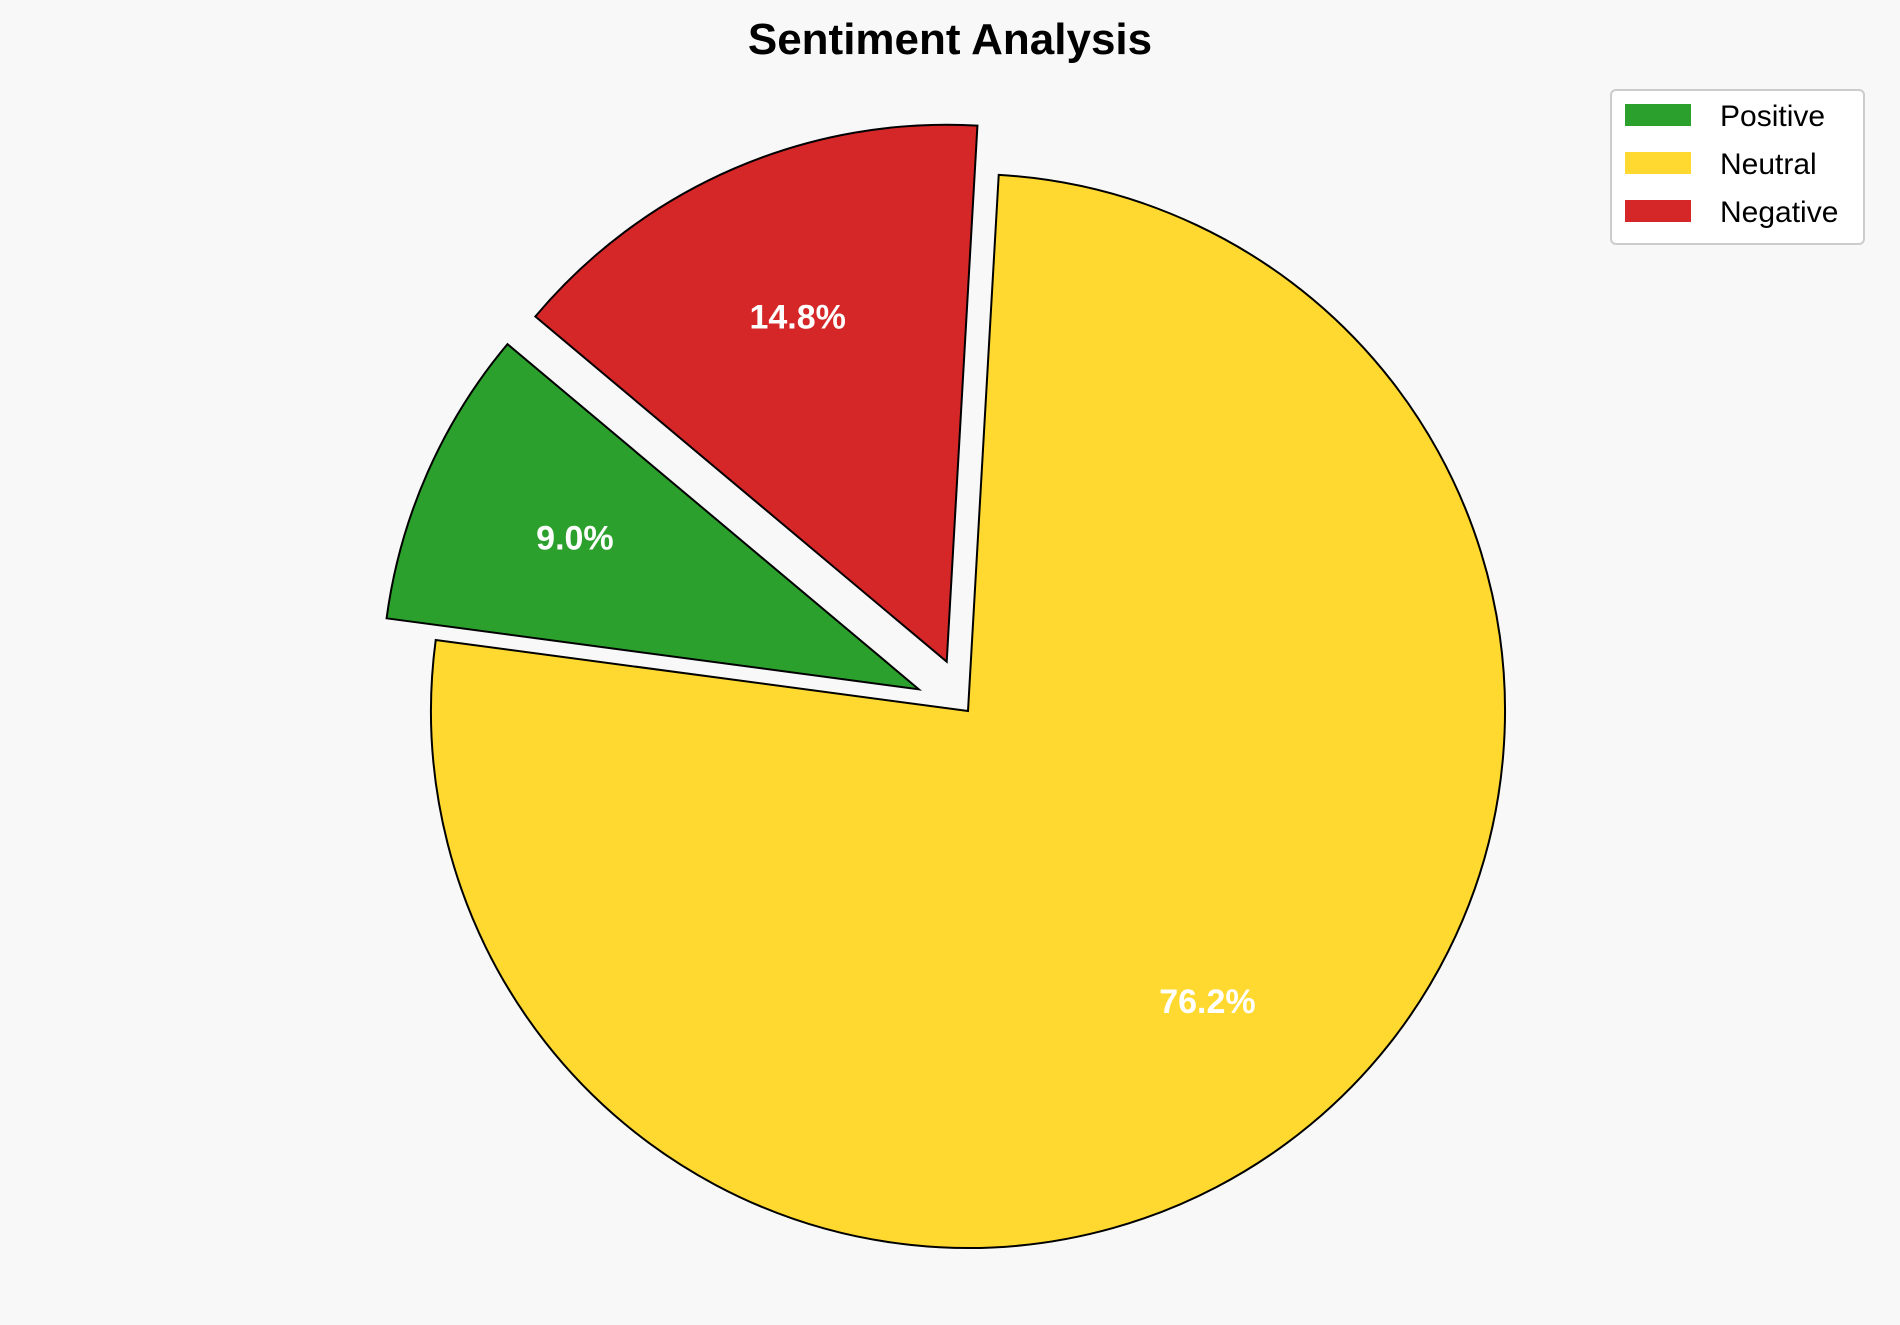 This screenshot has height=1325, width=1900. Describe the element at coordinates (797, 318) in the screenshot. I see `slice-label-negative: 14.8%` at that location.